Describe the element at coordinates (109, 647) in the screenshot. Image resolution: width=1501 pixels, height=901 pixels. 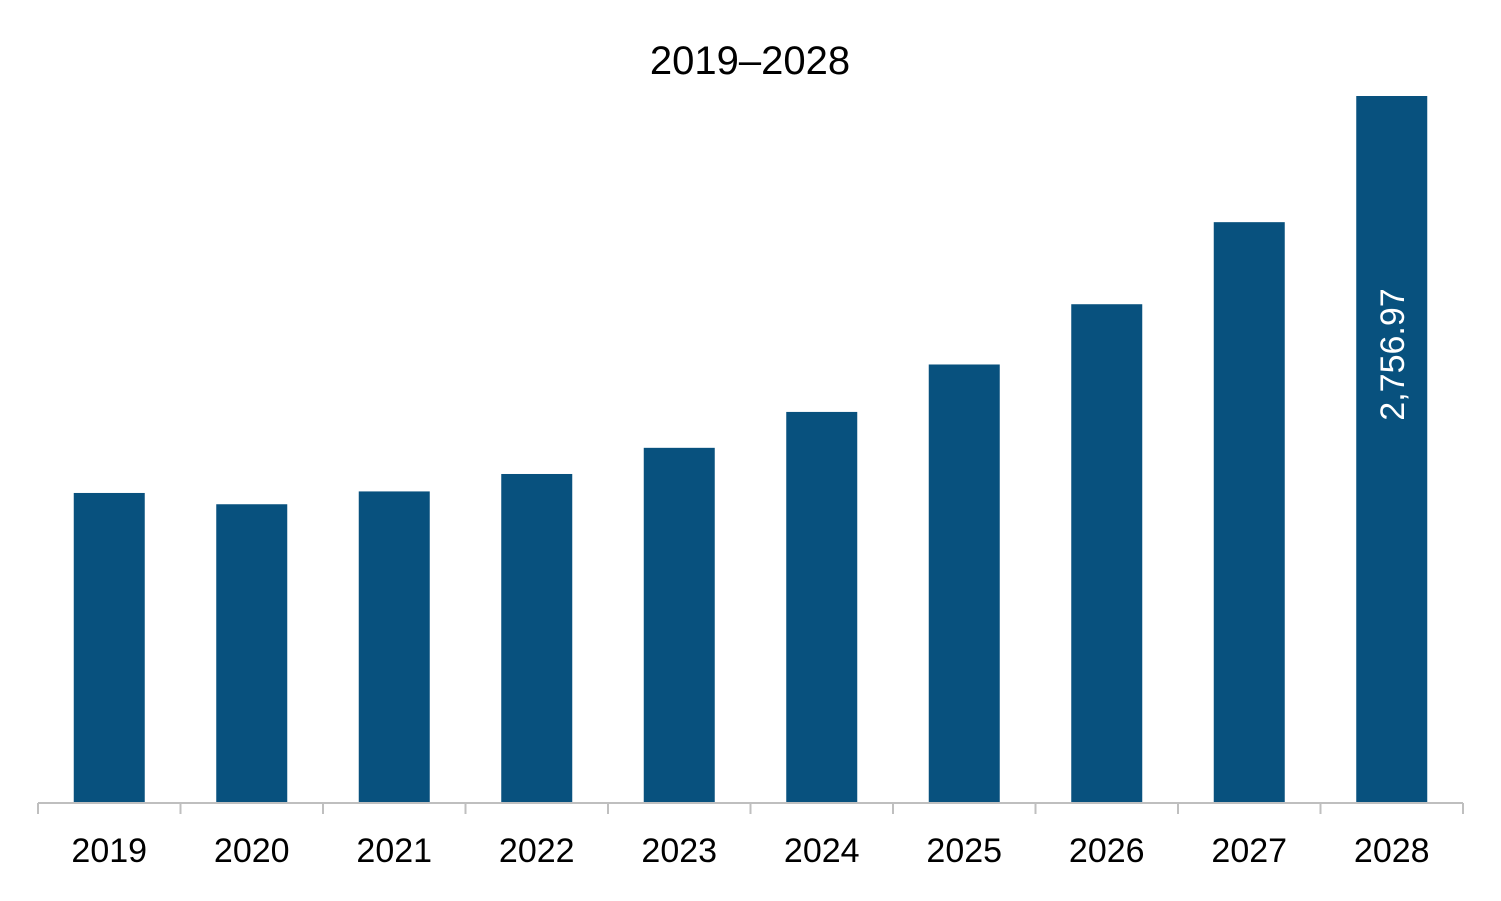
I see `bar-2019` at that location.